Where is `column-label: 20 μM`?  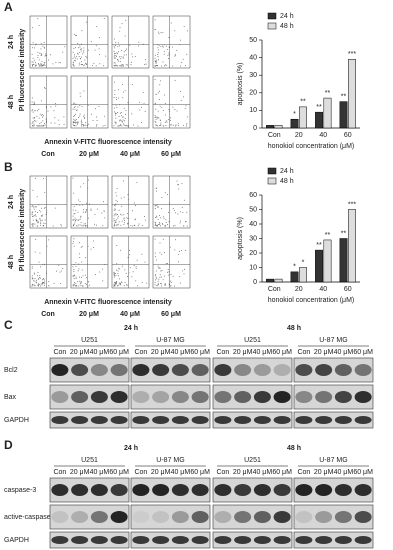 column-label: 20 μM is located at coordinates (89, 154).